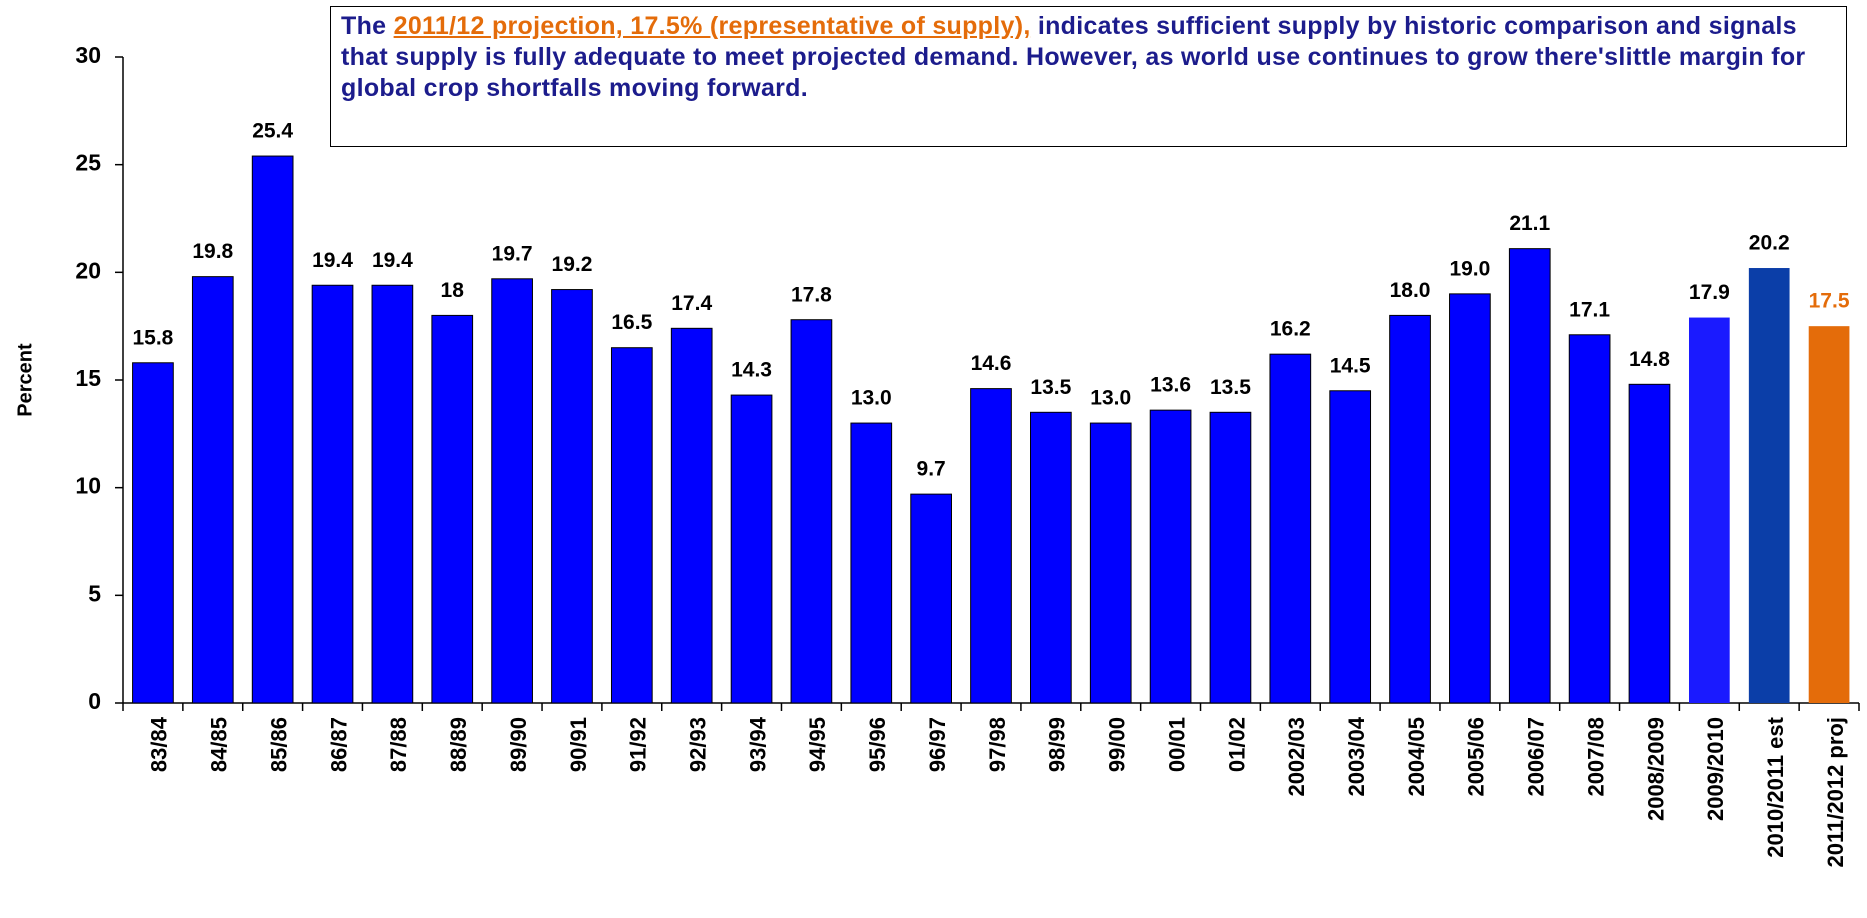 The image size is (1867, 918). What do you see at coordinates (1410, 290) in the screenshot?
I see `value-label: 18.0` at bounding box center [1410, 290].